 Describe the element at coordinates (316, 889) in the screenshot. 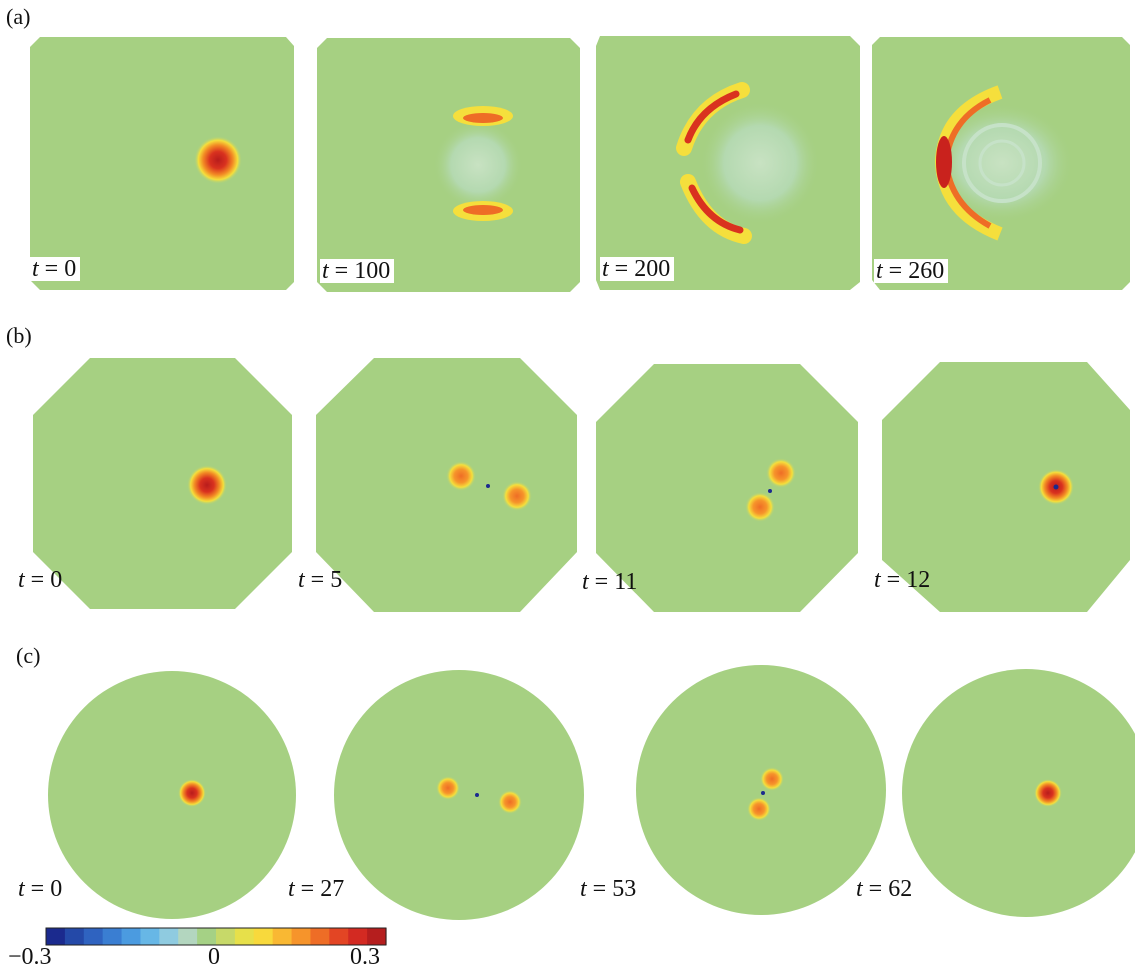

I see `time-label-c2: t = 27` at that location.